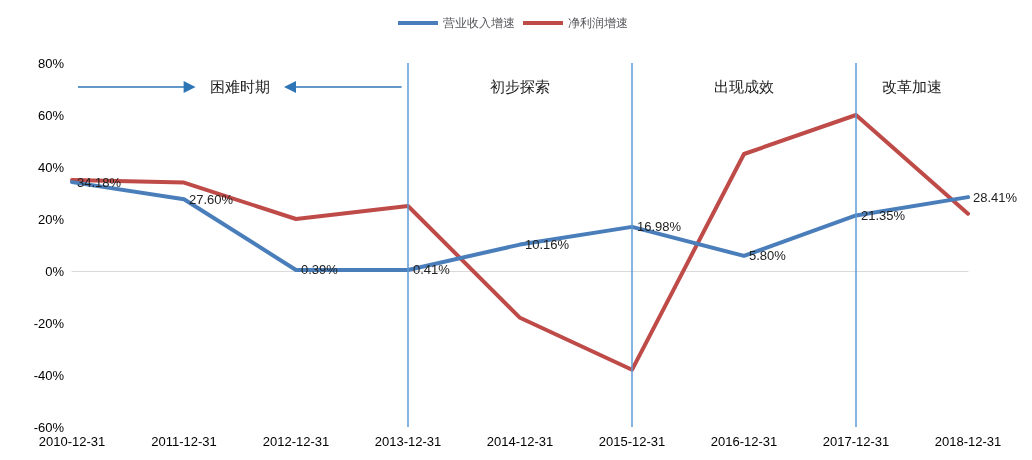 This screenshot has width=1032, height=460. Describe the element at coordinates (408, 441) in the screenshot. I see `x-tick-label: 2013-12-31` at that location.